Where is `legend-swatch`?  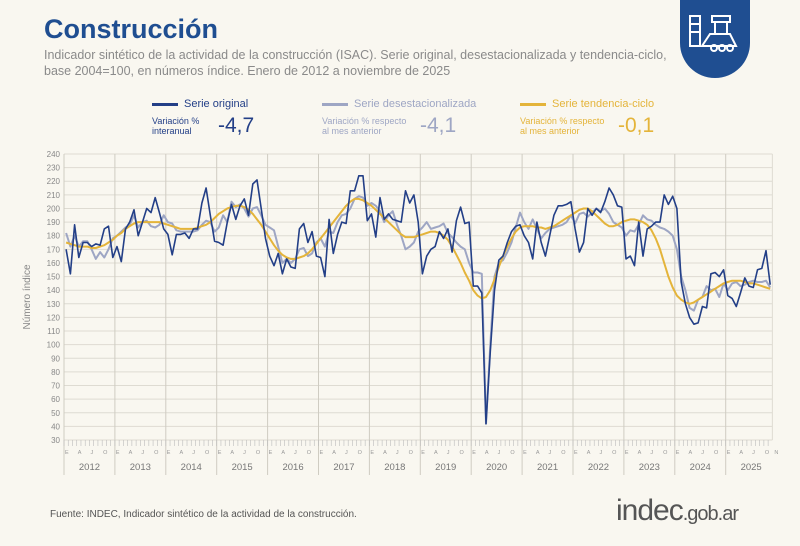
legend-swatch is located at coordinates (335, 104).